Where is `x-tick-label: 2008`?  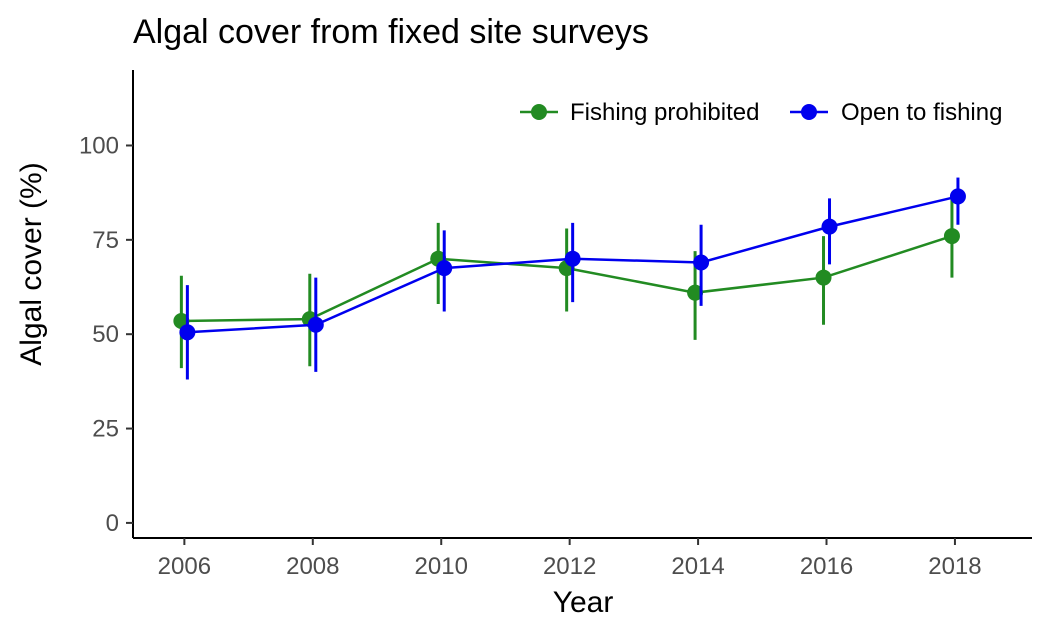
x-tick-label: 2008 is located at coordinates (312, 566).